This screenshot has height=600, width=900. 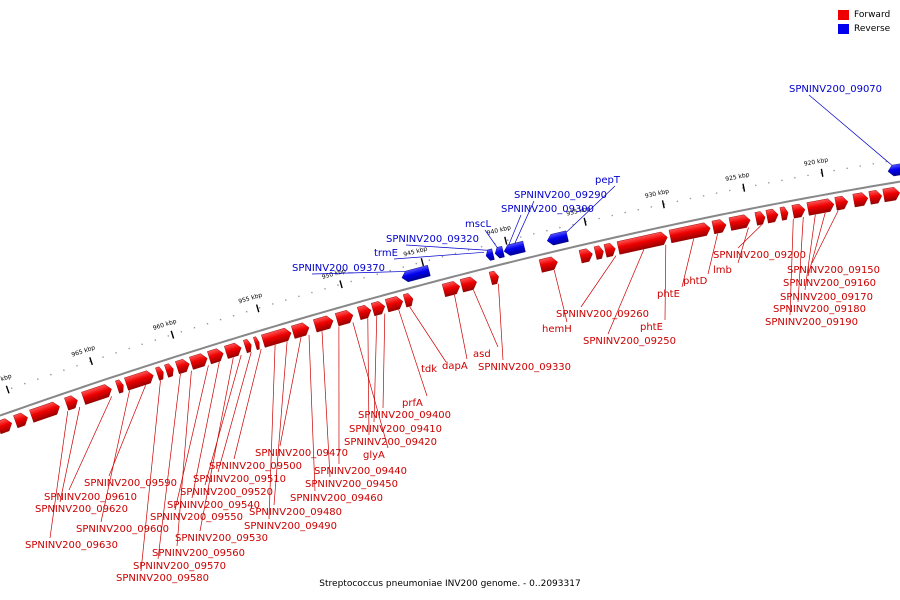 What do you see at coordinates (547, 209) in the screenshot?
I see `reverse-gene-label: SPNINV200_09300` at bounding box center [547, 209].